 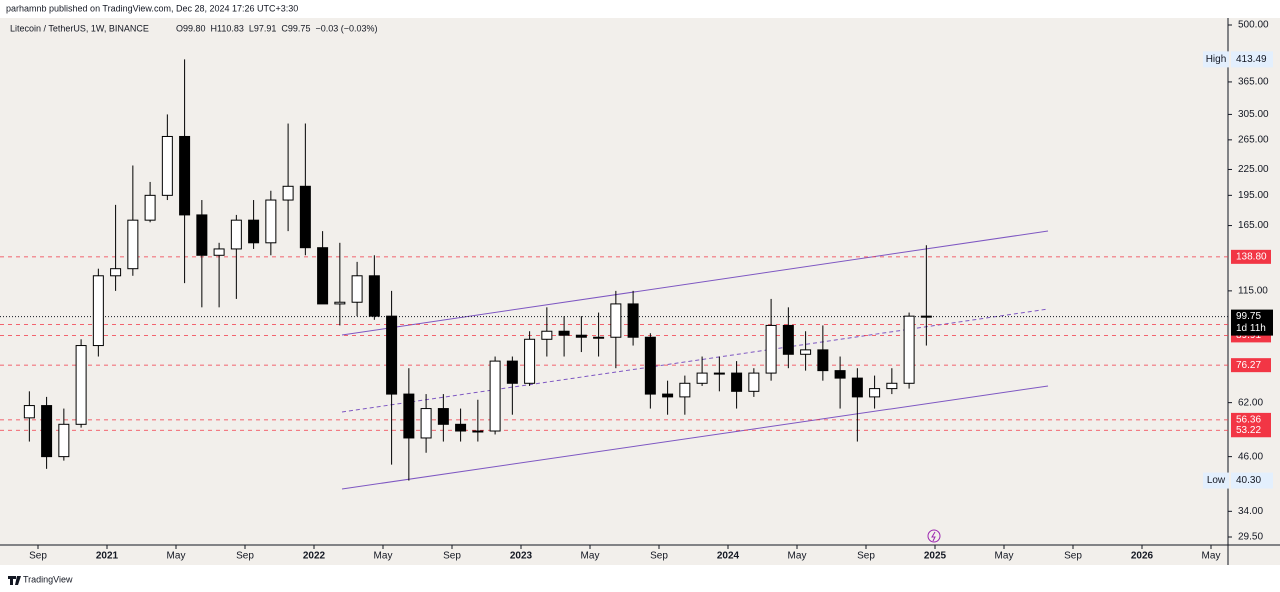 What do you see at coordinates (14, 580) in the screenshot?
I see `tv-logo` at bounding box center [14, 580].